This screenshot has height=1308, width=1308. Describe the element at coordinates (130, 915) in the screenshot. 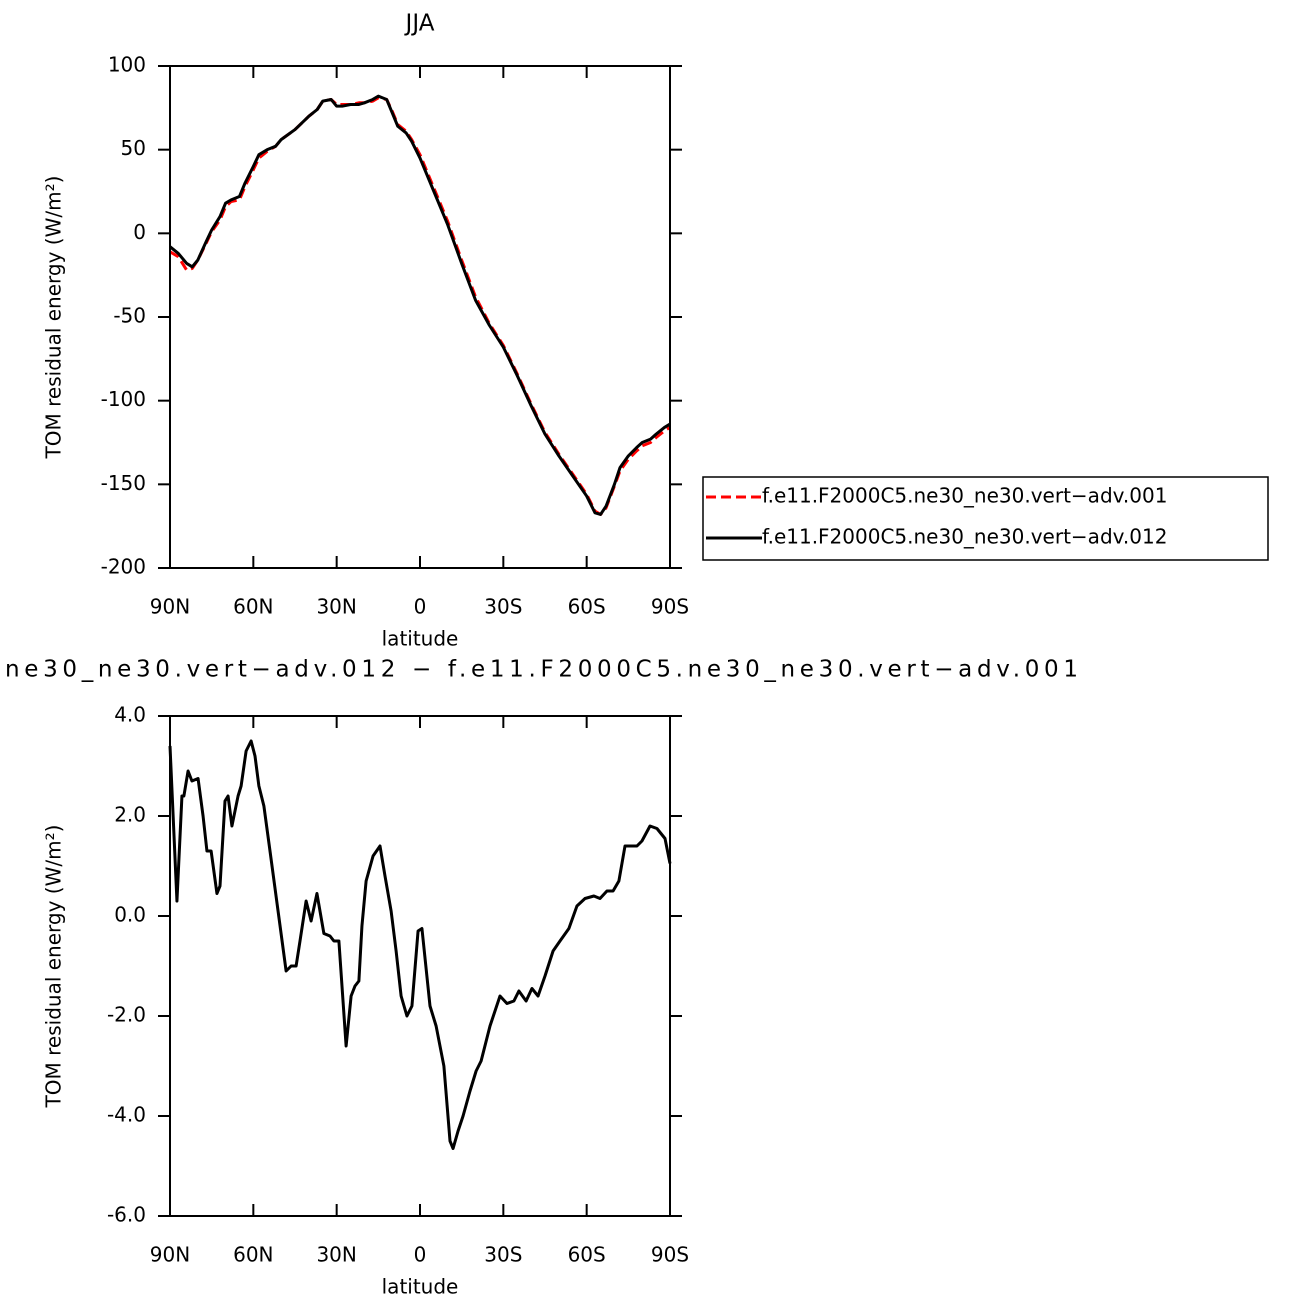

I see `y-tick-label: 0.0` at that location.